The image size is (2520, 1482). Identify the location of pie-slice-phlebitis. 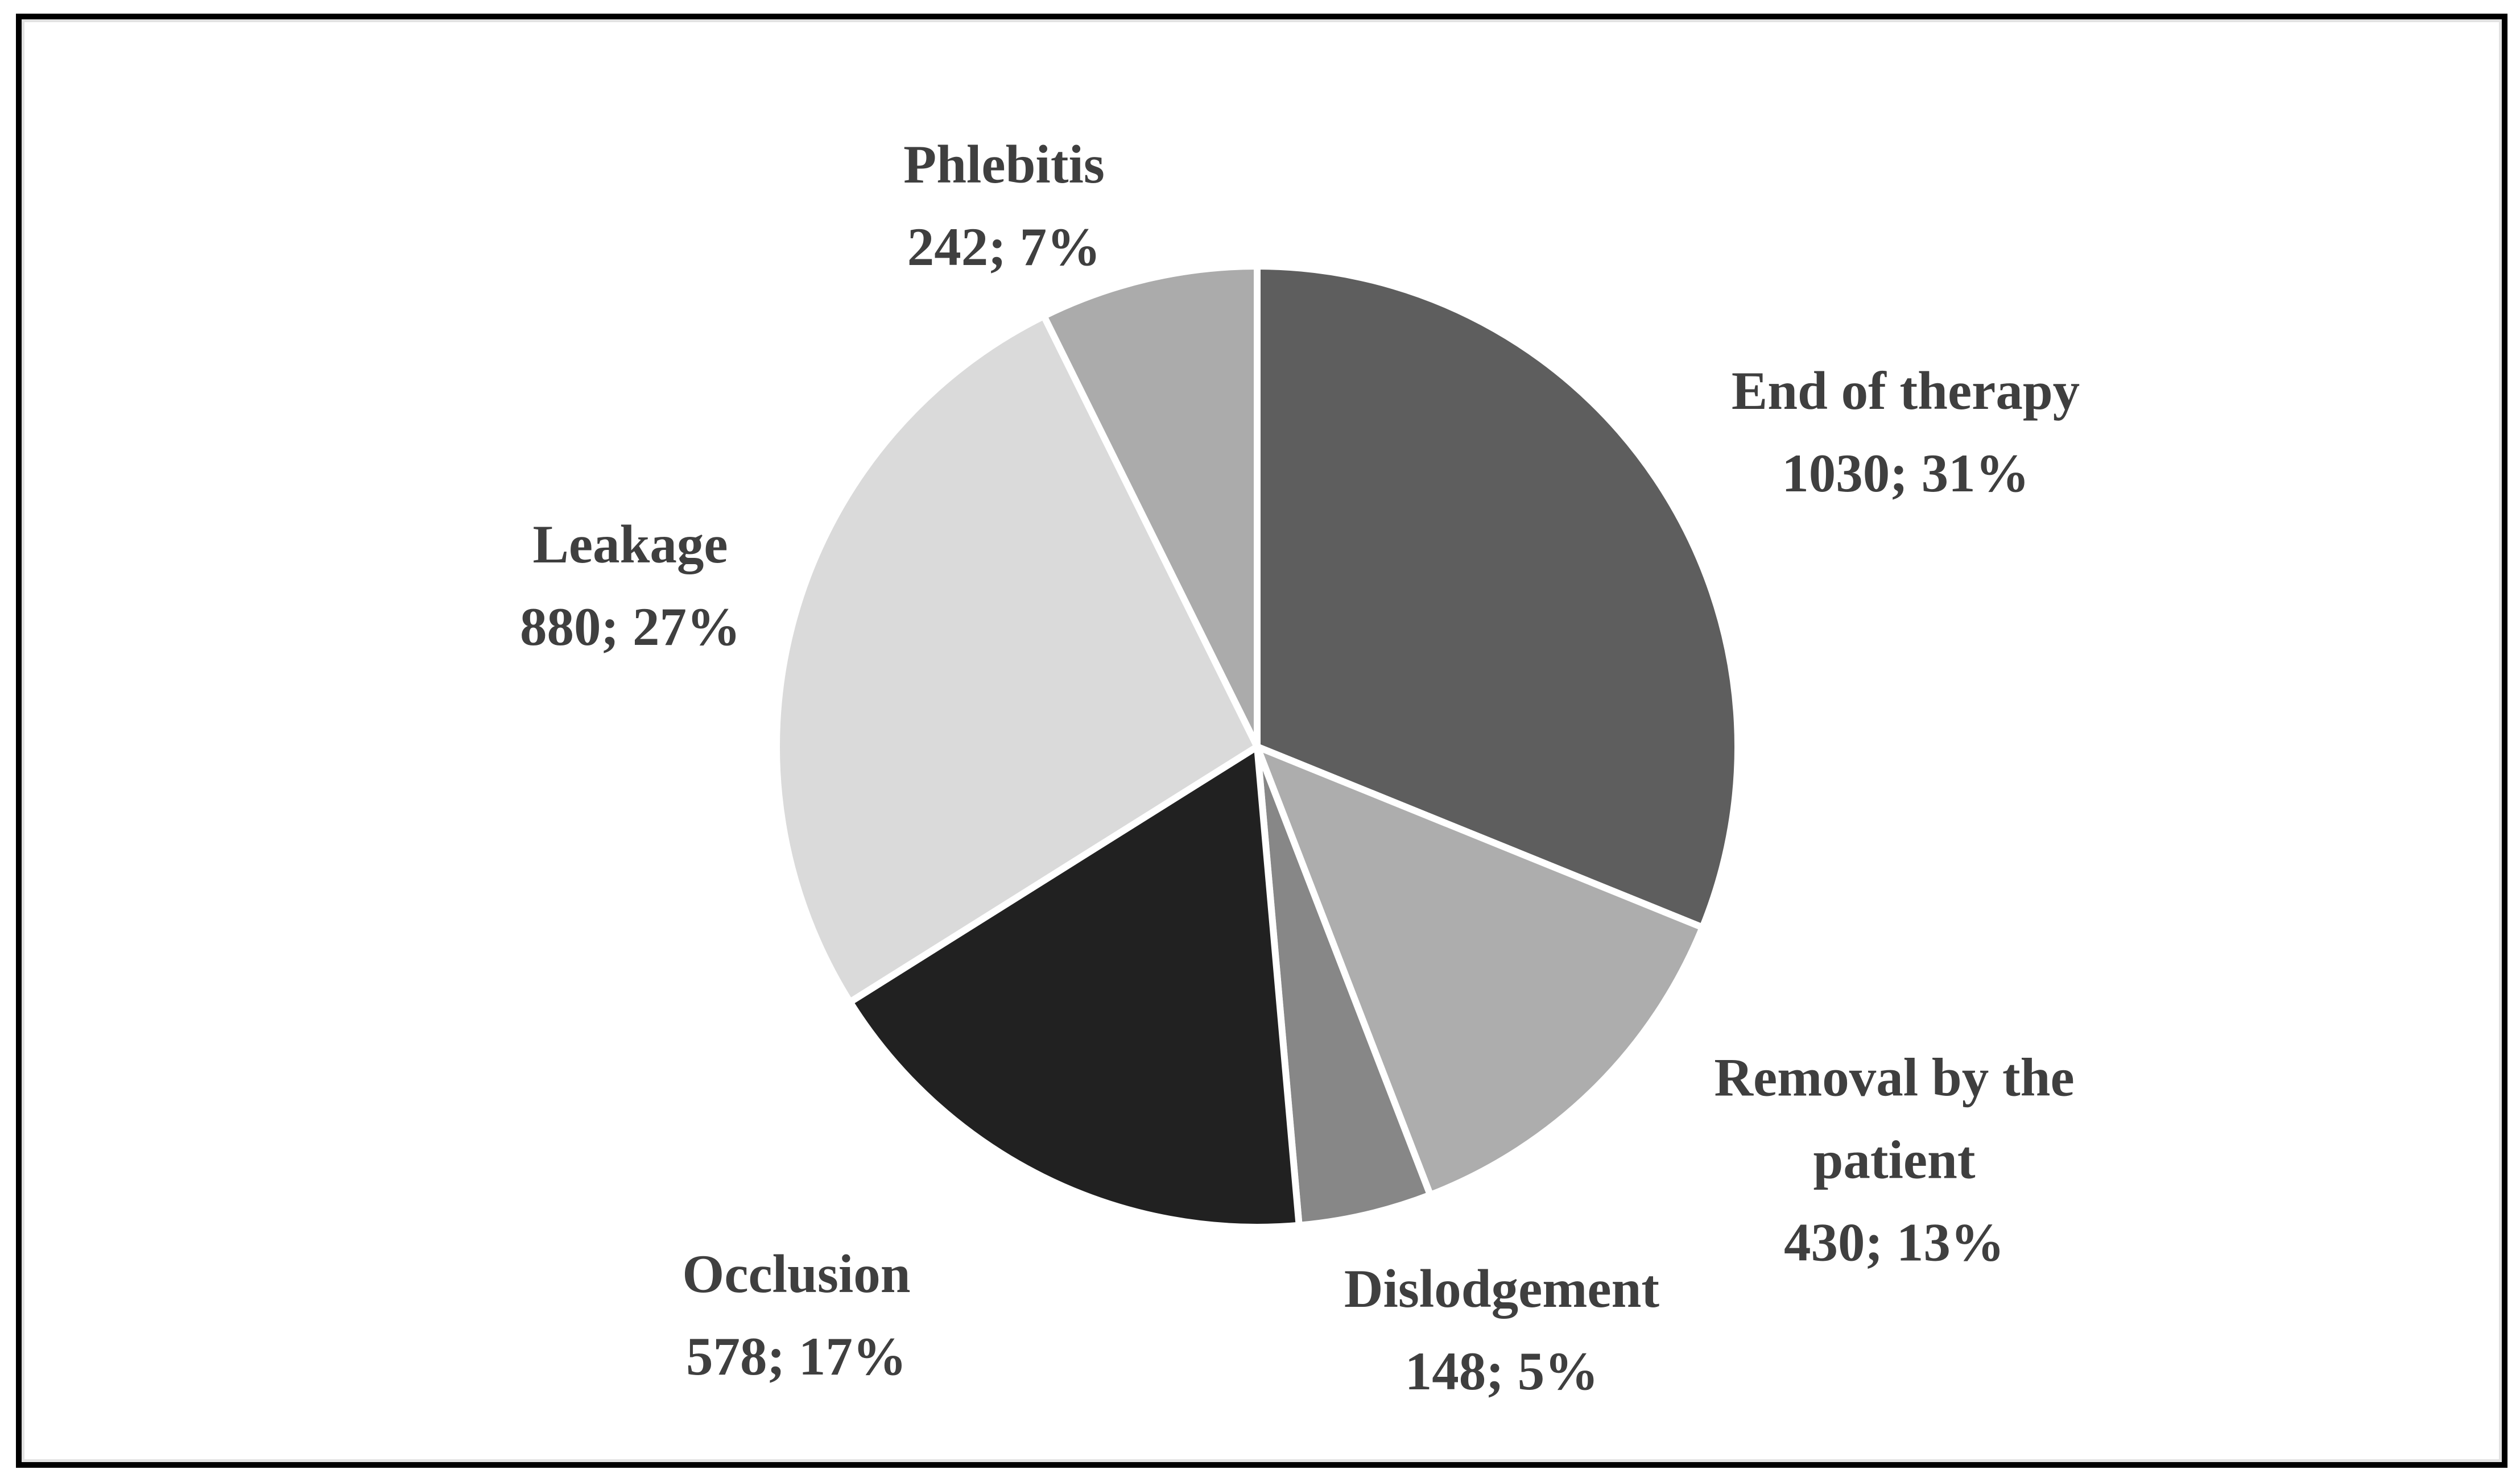
(1150, 505).